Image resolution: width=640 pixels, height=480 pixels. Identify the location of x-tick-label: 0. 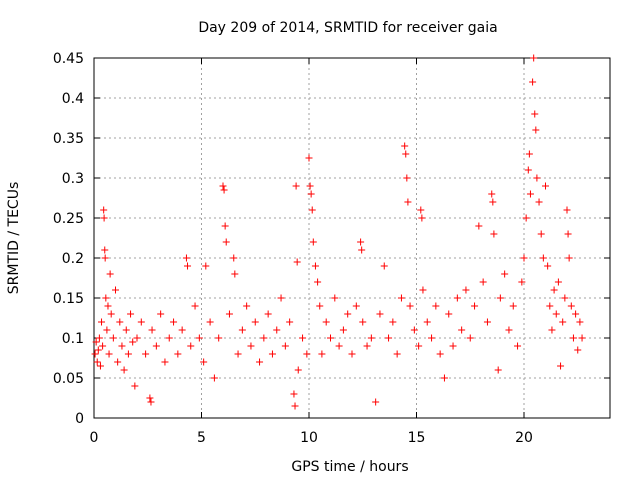
(94, 438).